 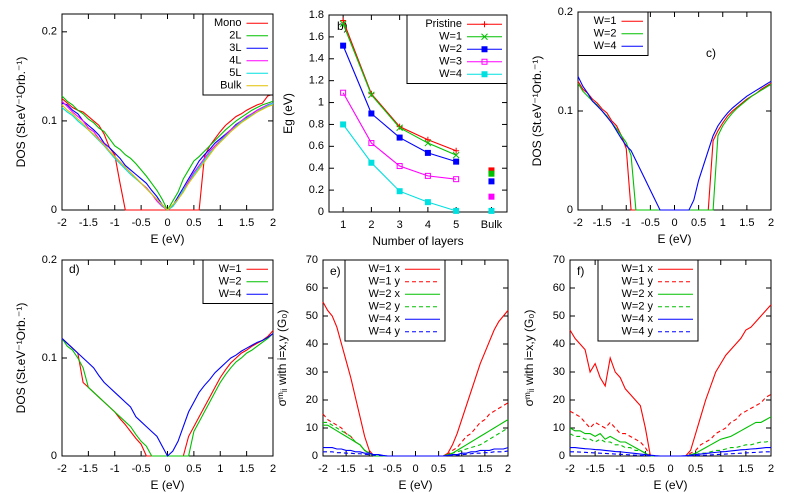 I want to click on y-tick-label: 30, so click(x=312, y=372).